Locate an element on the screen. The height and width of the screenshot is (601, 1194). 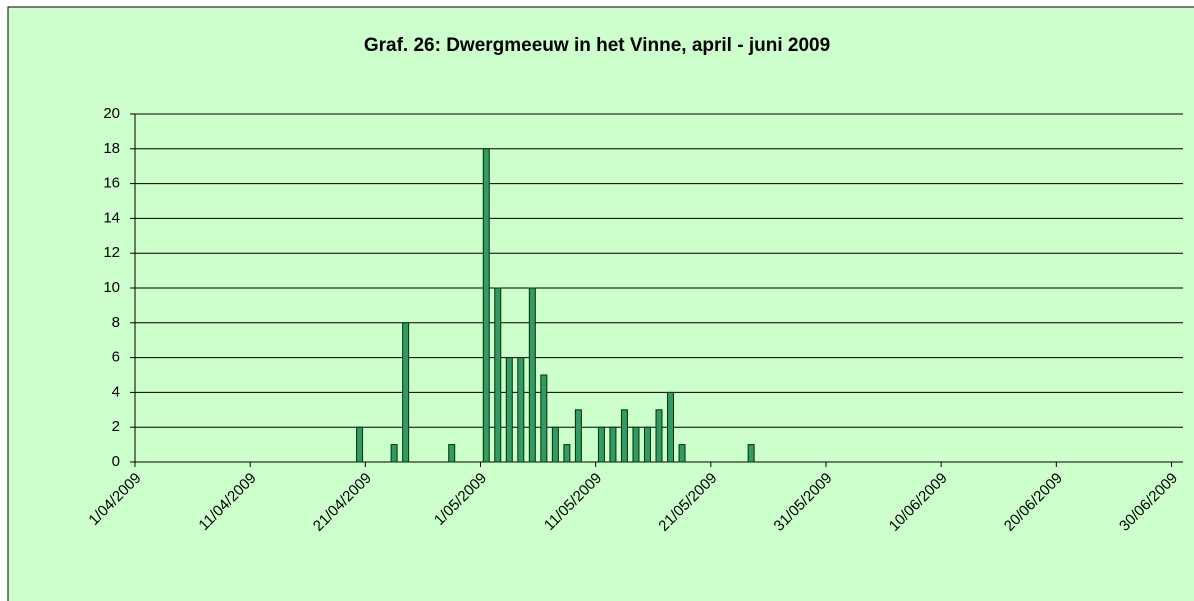
y-tick-label: 16 is located at coordinates (111, 183).